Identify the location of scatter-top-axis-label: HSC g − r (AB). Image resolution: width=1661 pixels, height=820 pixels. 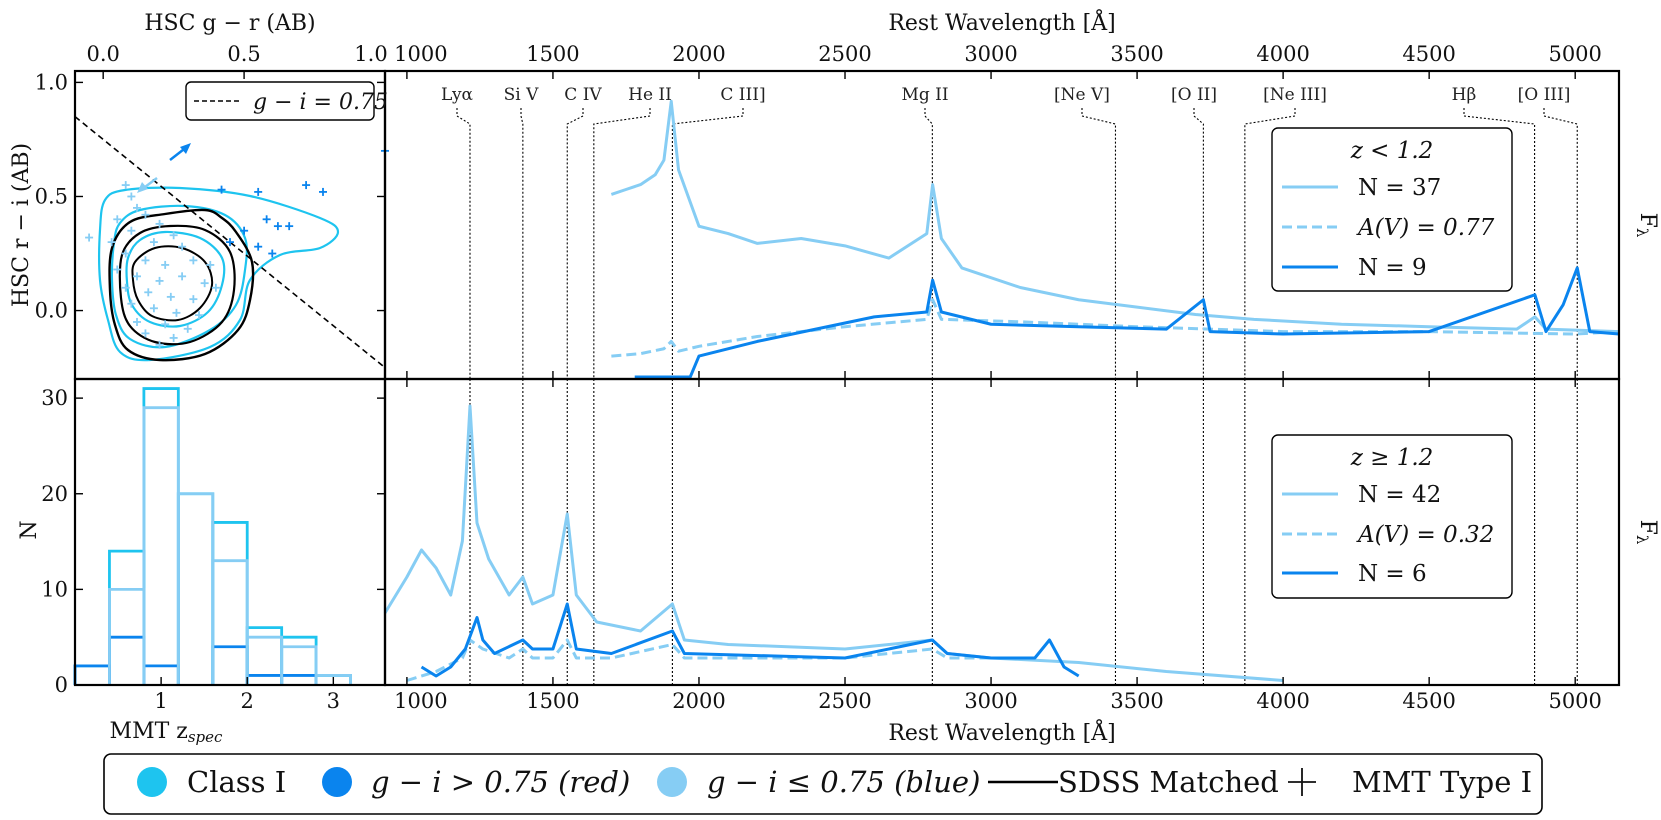
(229, 23).